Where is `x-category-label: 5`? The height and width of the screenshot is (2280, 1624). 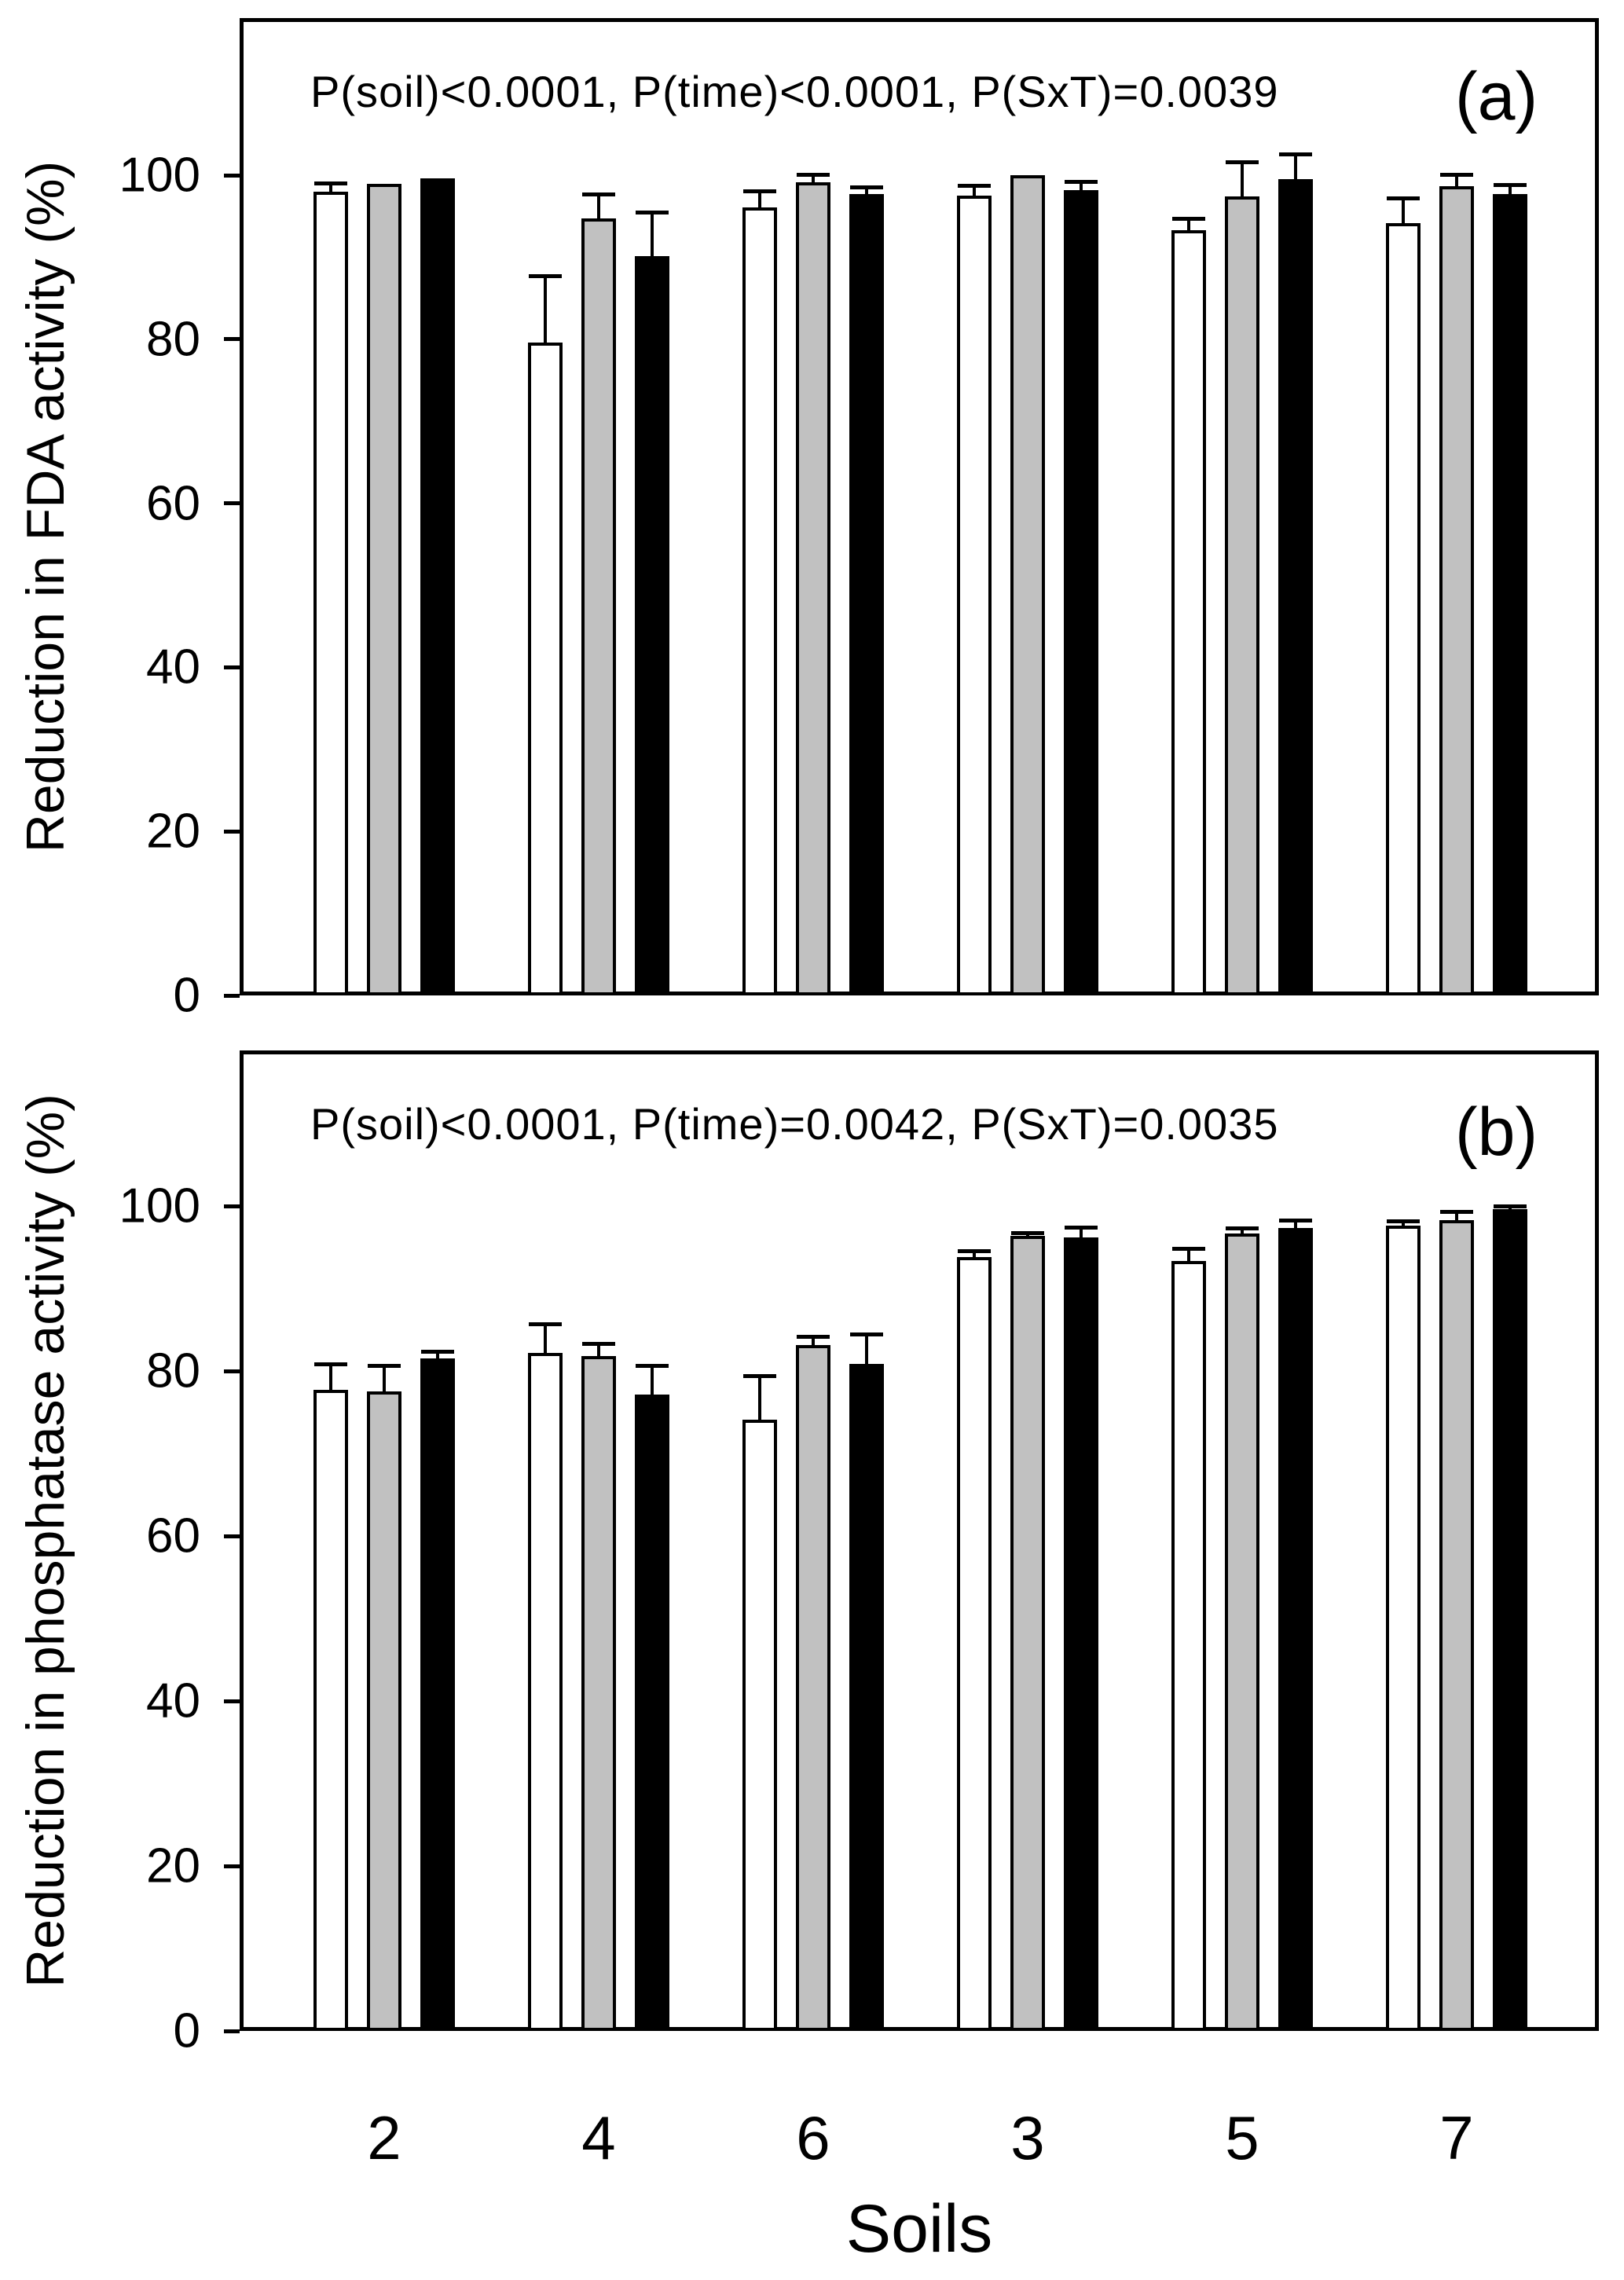 x-category-label: 5 is located at coordinates (1242, 2137).